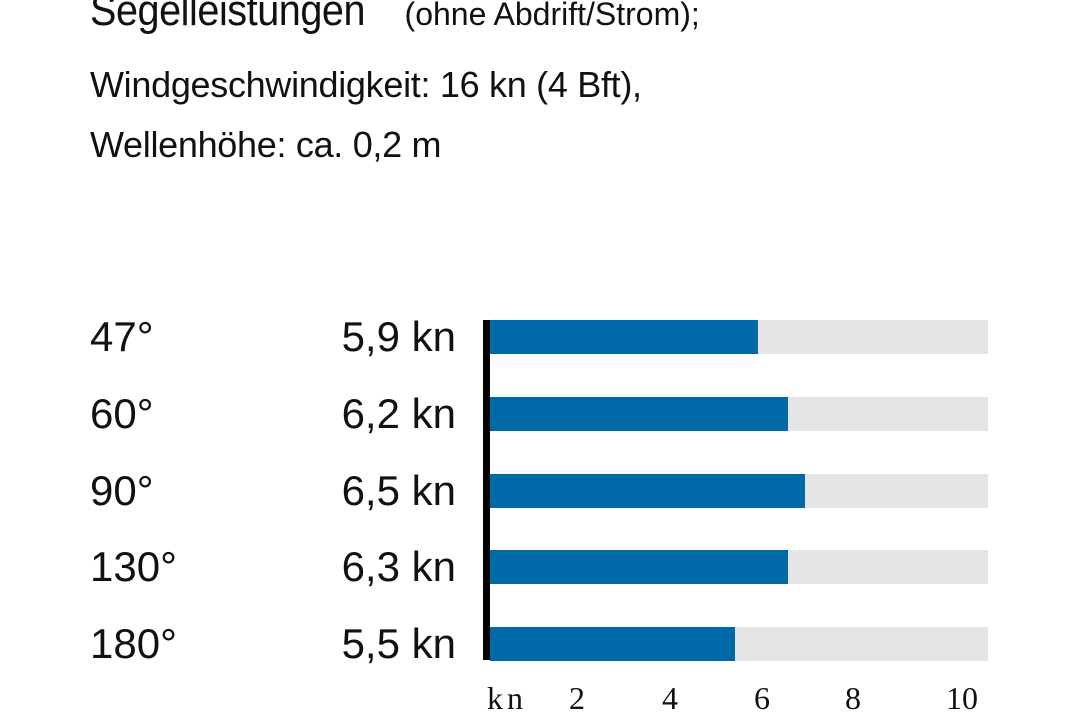 Image resolution: width=1068 pixels, height=717 pixels. Describe the element at coordinates (133, 643) in the screenshot. I see `angle-label: 180°` at that location.